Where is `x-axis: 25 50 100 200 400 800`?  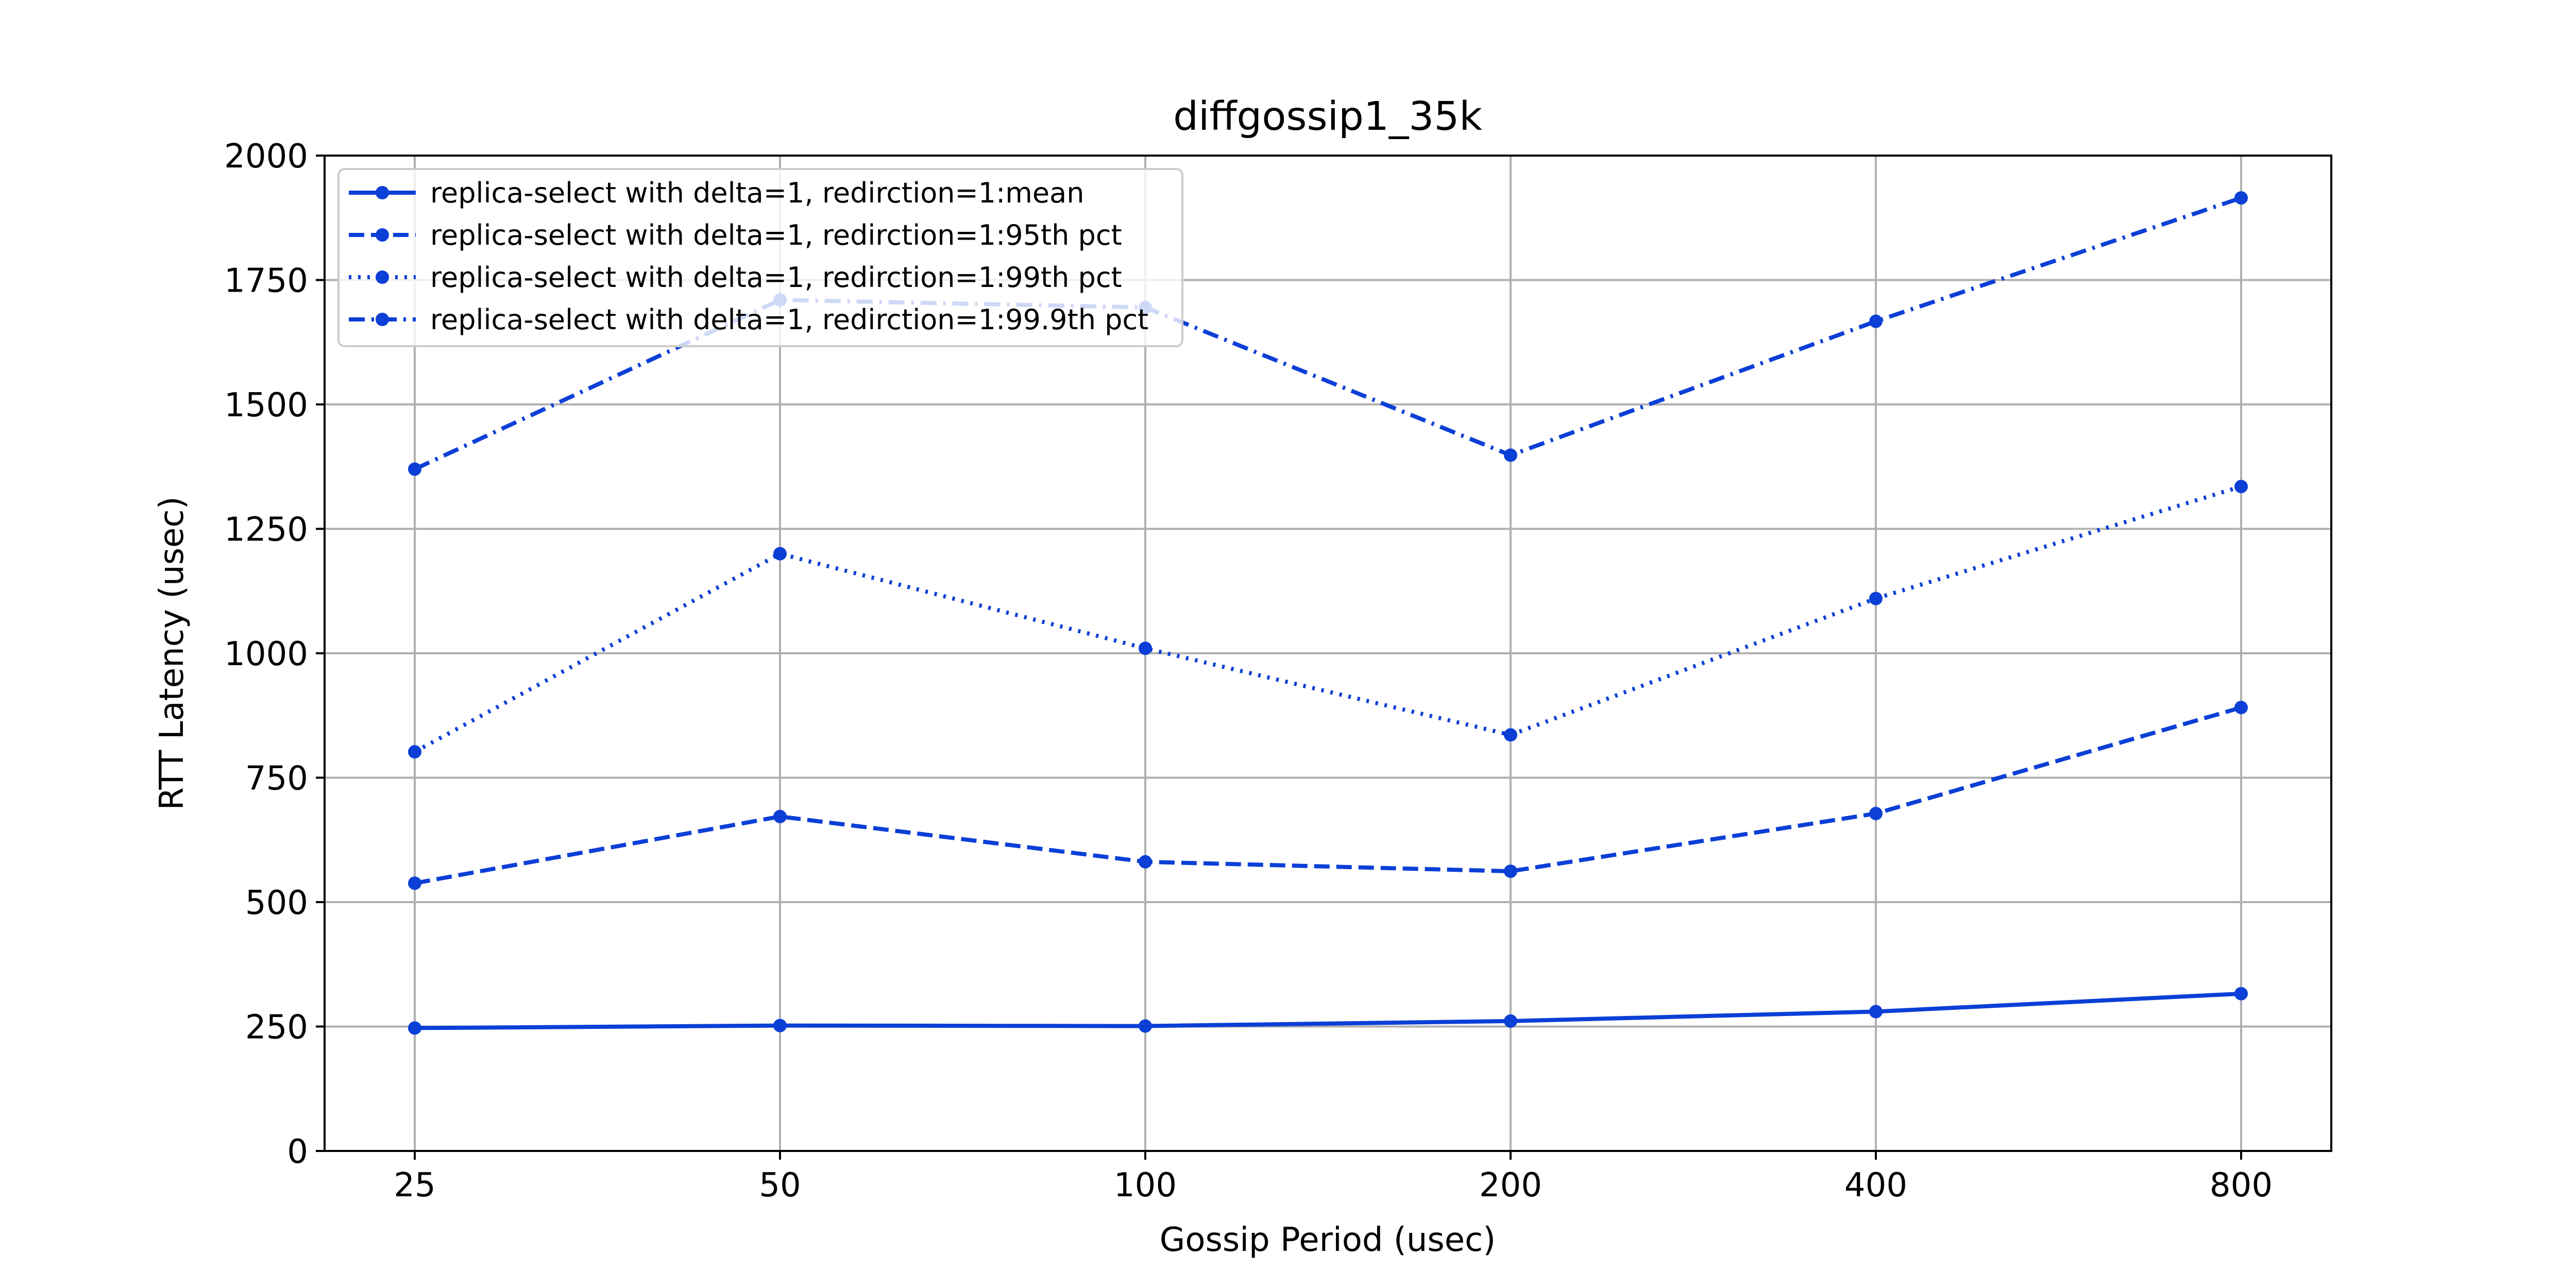
x-axis: 25 50 100 200 400 800 is located at coordinates (1333, 1178).